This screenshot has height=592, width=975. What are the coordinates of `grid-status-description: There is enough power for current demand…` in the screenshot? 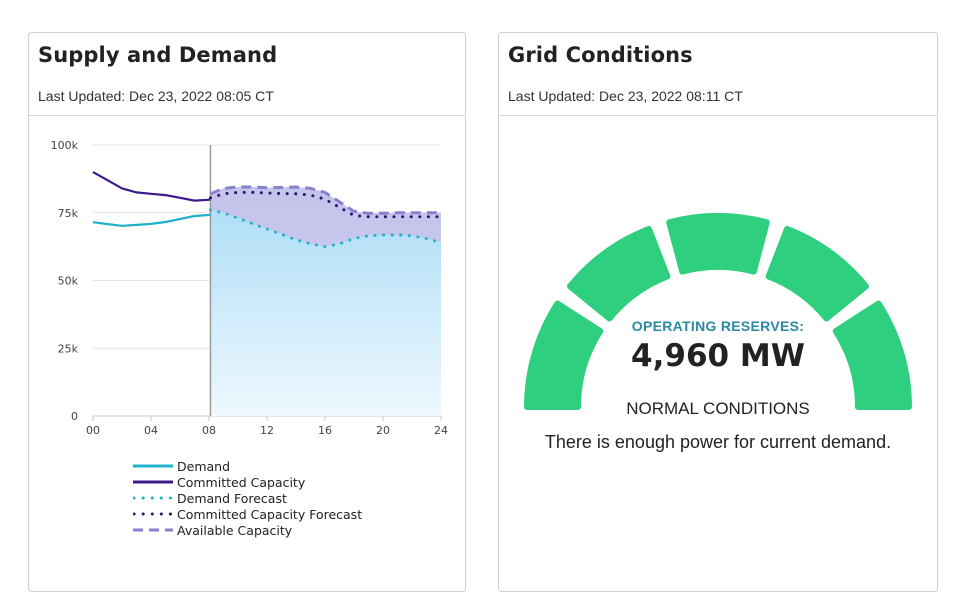 It's located at (718, 442).